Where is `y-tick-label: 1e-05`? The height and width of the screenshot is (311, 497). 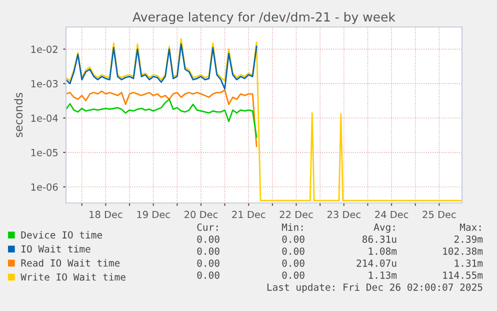 y-tick-label: 1e-05 is located at coordinates (44, 152).